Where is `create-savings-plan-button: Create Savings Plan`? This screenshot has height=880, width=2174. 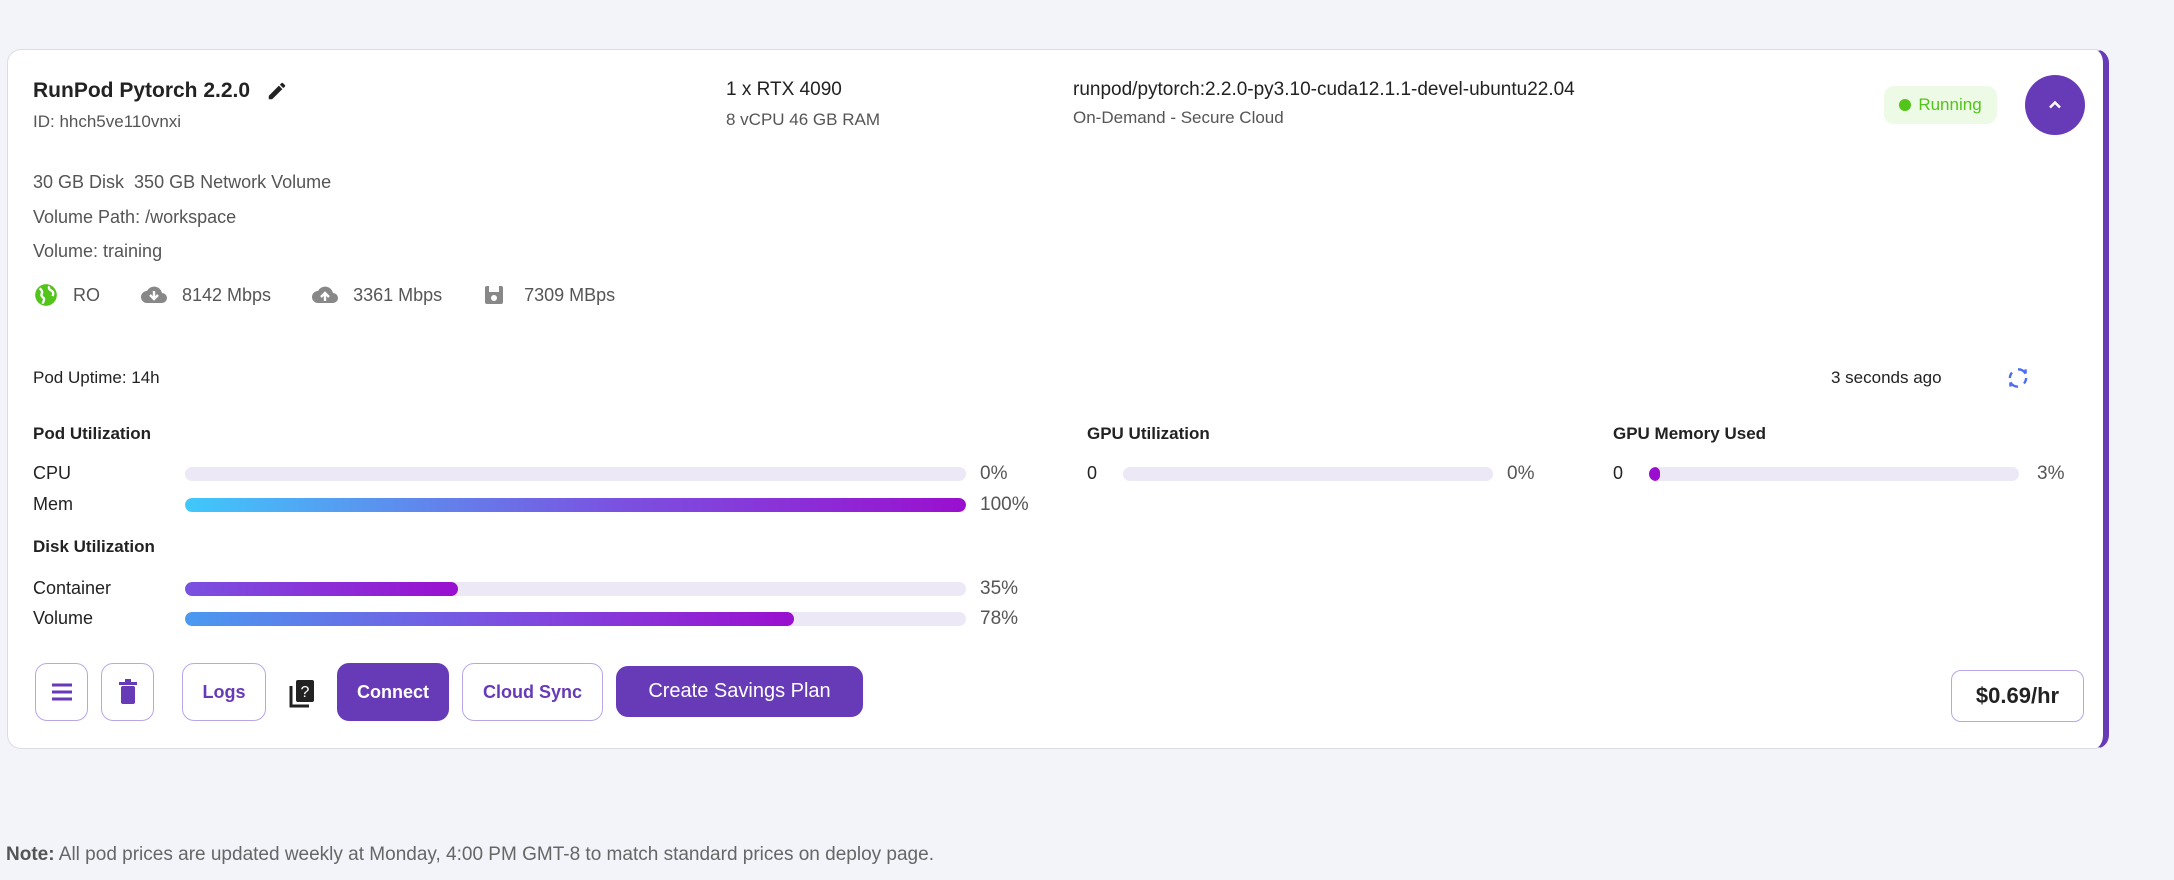
create-savings-plan-button: Create Savings Plan is located at coordinates (739, 691).